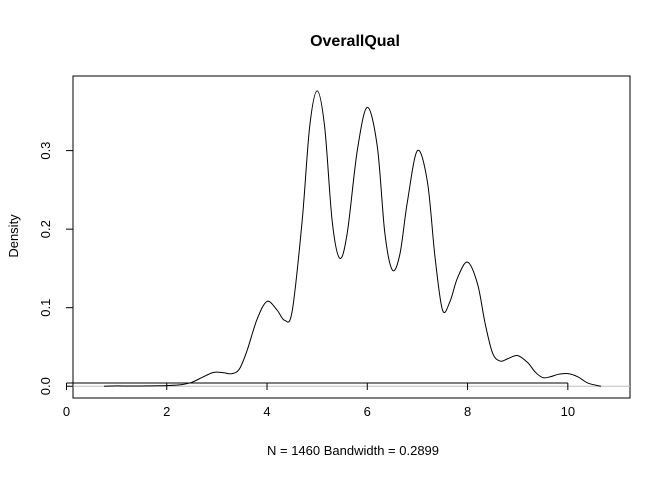 This screenshot has height=480, width=672. I want to click on x-tick-label: 0, so click(66, 411).